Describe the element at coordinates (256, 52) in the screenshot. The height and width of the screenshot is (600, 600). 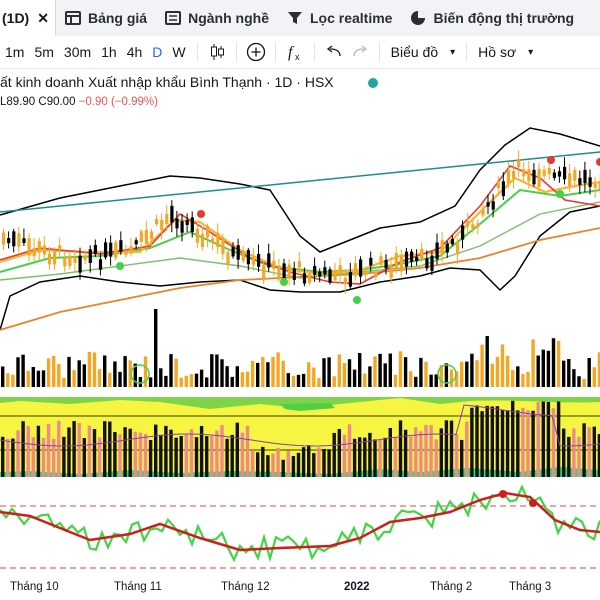
I see `add-indicator-icon` at that location.